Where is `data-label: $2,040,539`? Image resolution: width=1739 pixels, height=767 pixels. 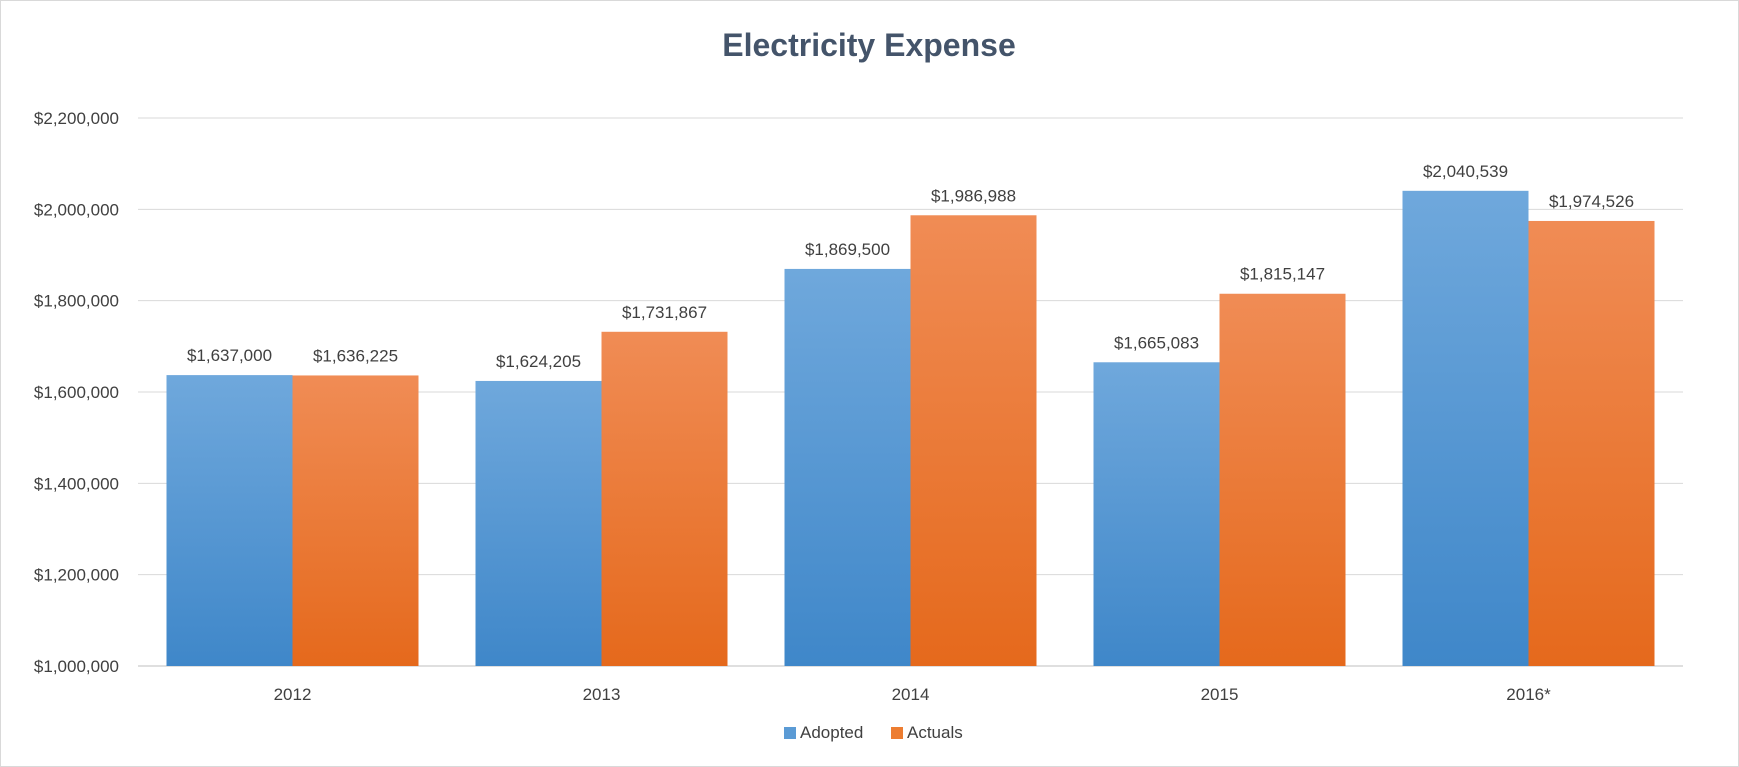
data-label: $2,040,539 is located at coordinates (1465, 171).